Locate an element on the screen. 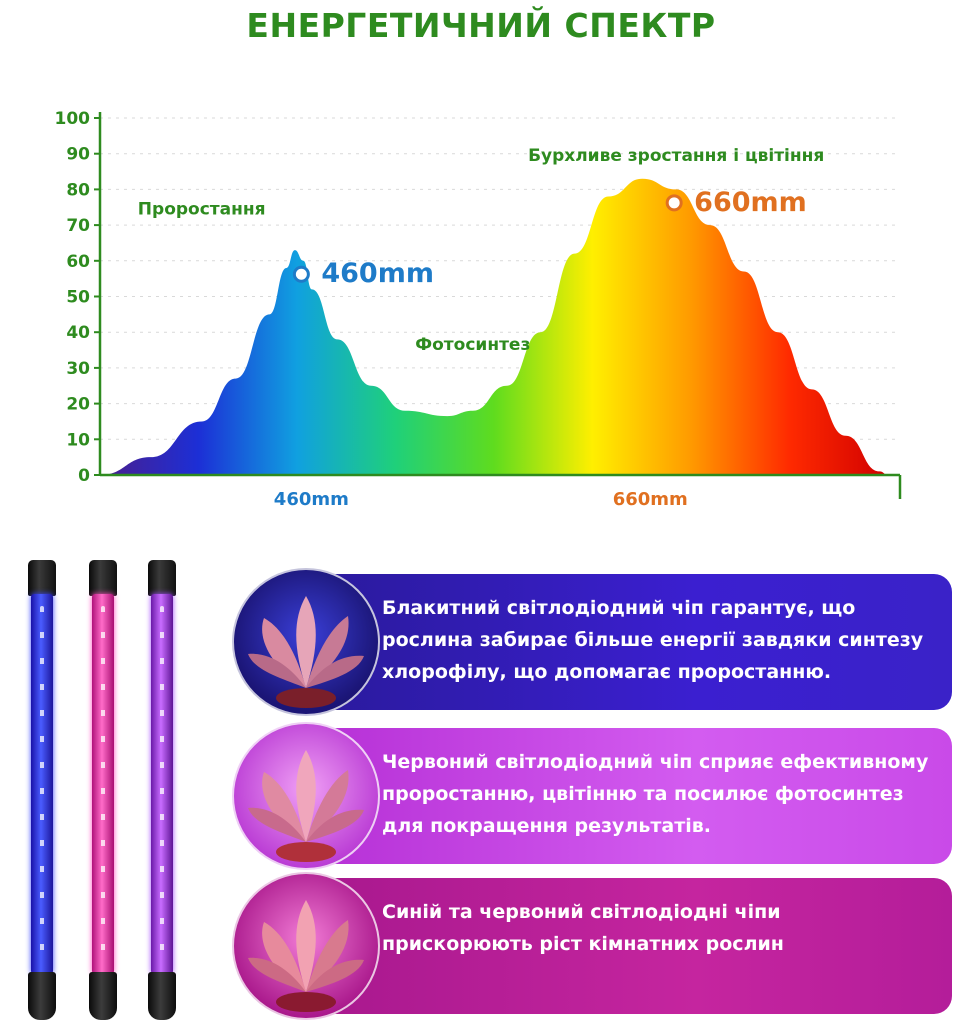  lamp-mixed is located at coordinates (162, 790).